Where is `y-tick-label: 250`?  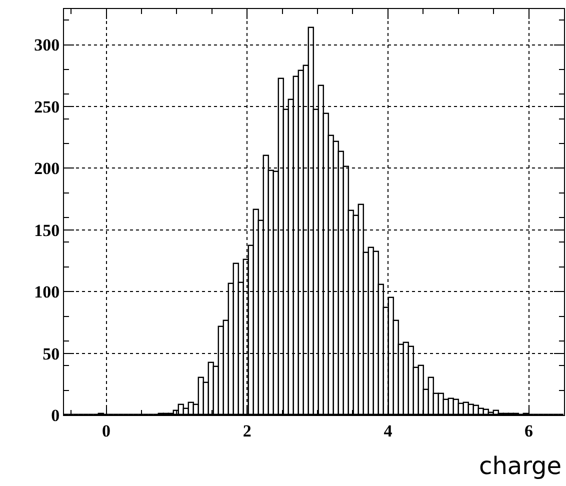
y-tick-label: 250 is located at coordinates (47, 106).